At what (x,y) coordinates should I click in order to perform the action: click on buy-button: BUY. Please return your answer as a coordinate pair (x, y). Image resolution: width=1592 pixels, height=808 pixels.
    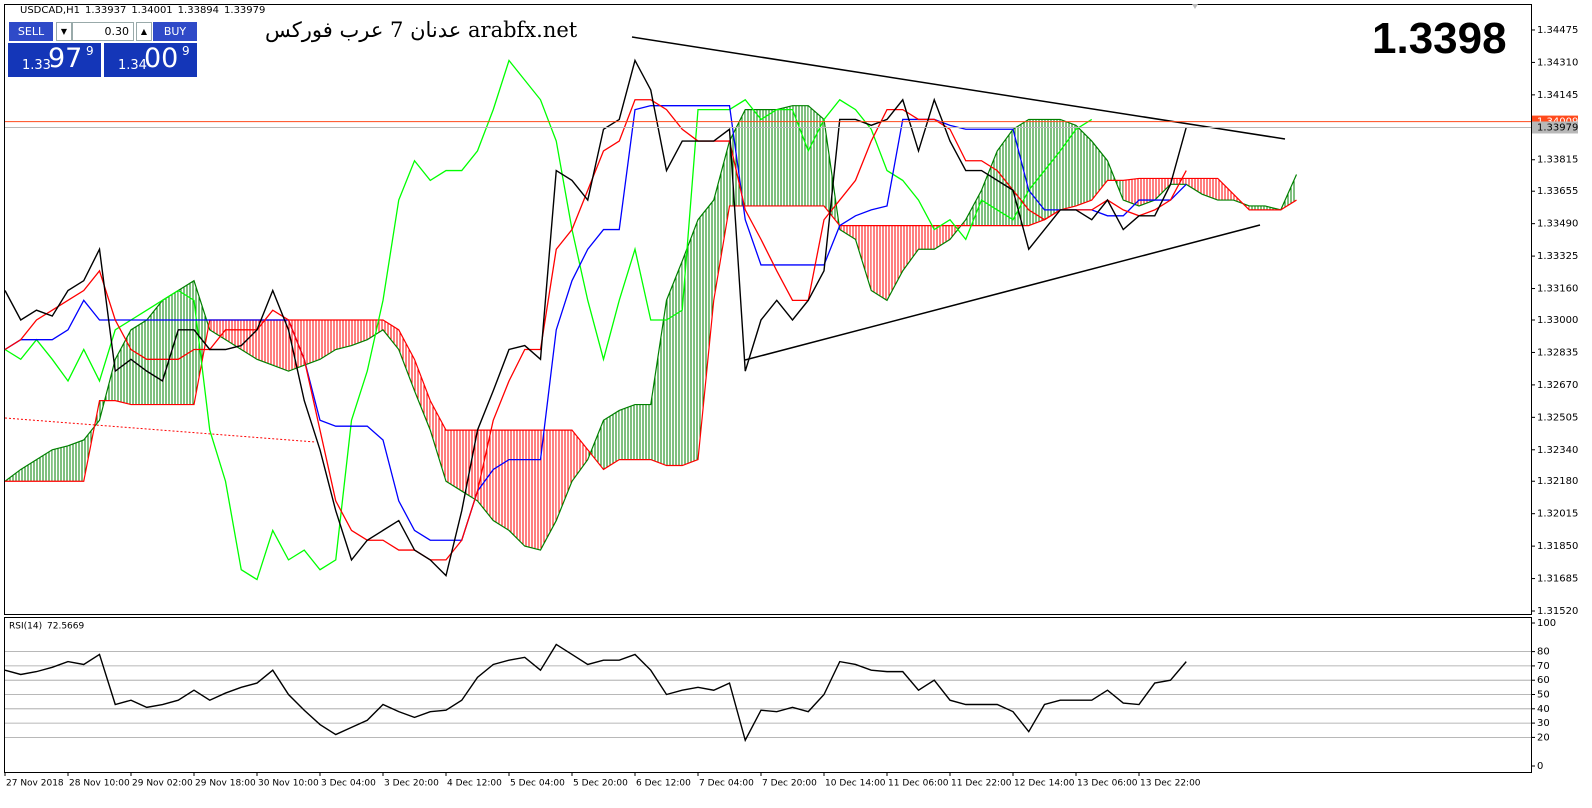
    Looking at the image, I should click on (175, 31).